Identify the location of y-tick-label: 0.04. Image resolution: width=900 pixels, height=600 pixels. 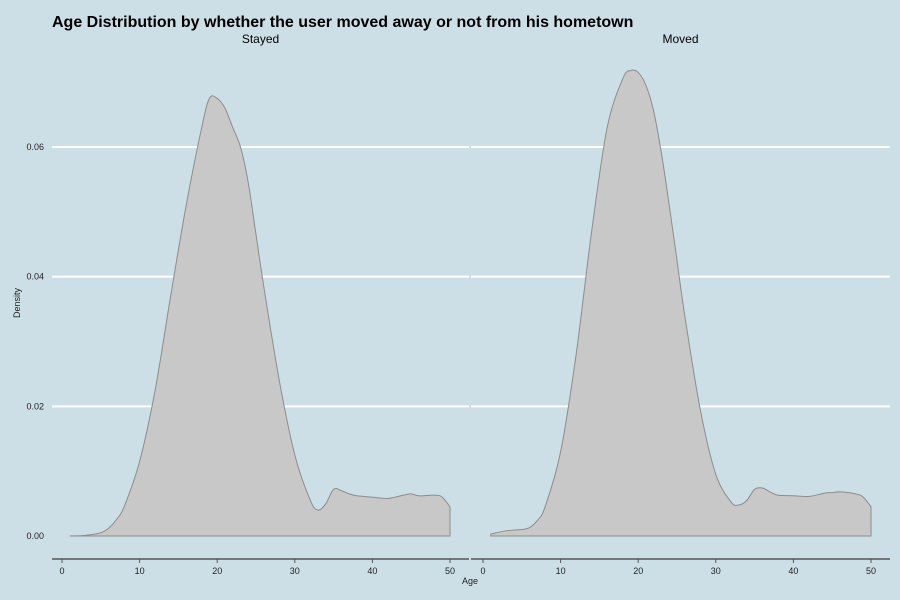
(35, 277).